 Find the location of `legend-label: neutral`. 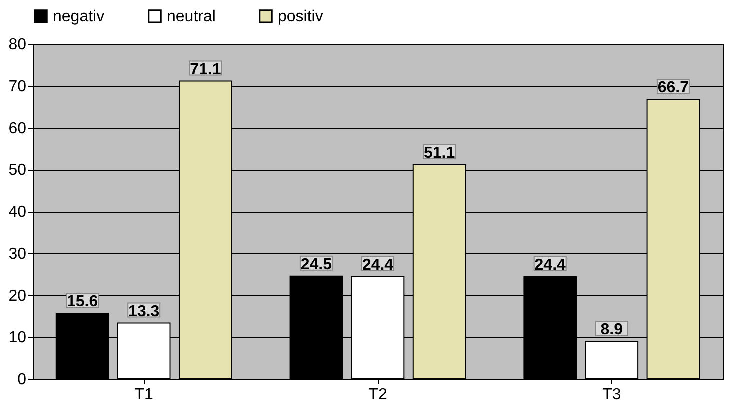

legend-label: neutral is located at coordinates (191, 17).